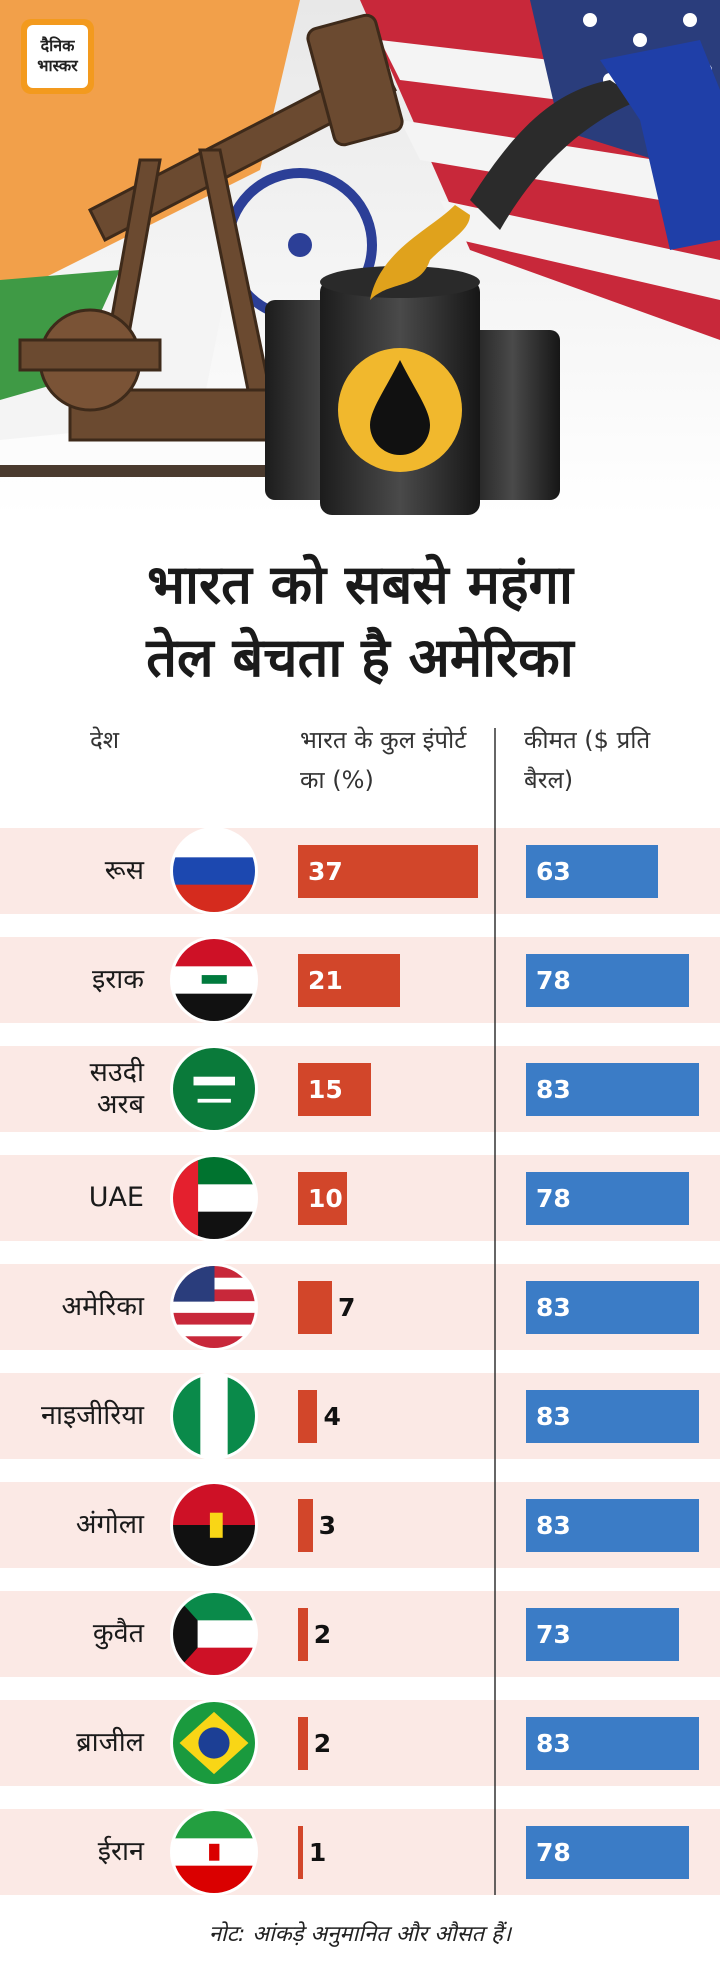 This screenshot has height=1972, width=720. I want to click on note: नोट: आंकड़े अनुमानित और औसत हैं।, so click(360, 1934).